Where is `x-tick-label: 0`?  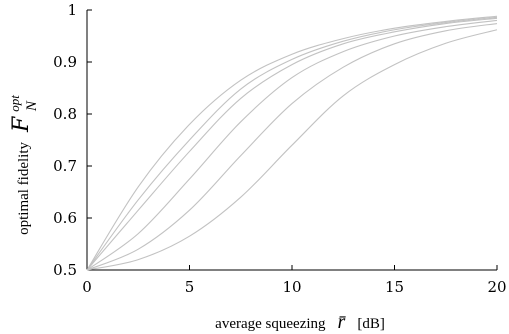 x-tick-label: 0 is located at coordinates (87, 287).